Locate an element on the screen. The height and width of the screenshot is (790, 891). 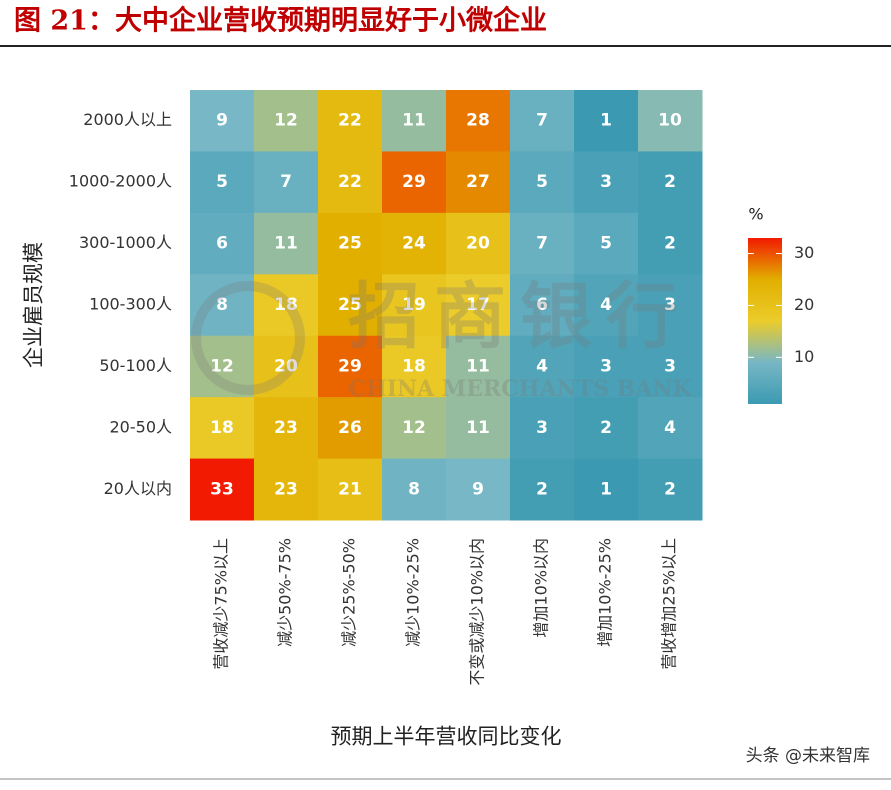
cell-label: 8 is located at coordinates (222, 305).